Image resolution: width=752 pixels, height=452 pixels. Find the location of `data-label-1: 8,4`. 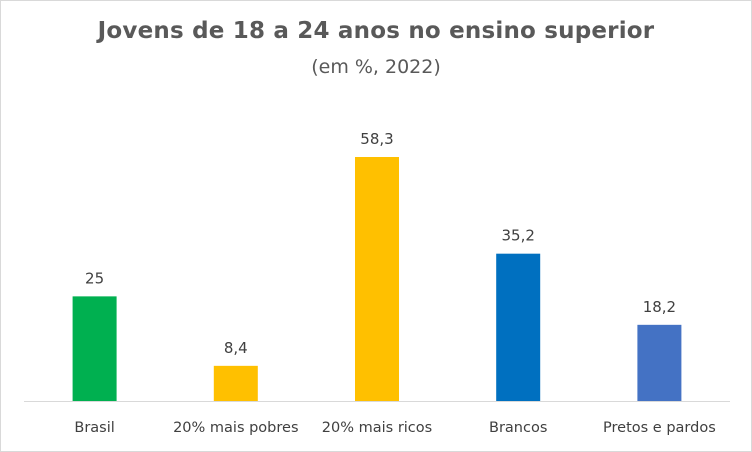

data-label-1: 8,4 is located at coordinates (236, 348).